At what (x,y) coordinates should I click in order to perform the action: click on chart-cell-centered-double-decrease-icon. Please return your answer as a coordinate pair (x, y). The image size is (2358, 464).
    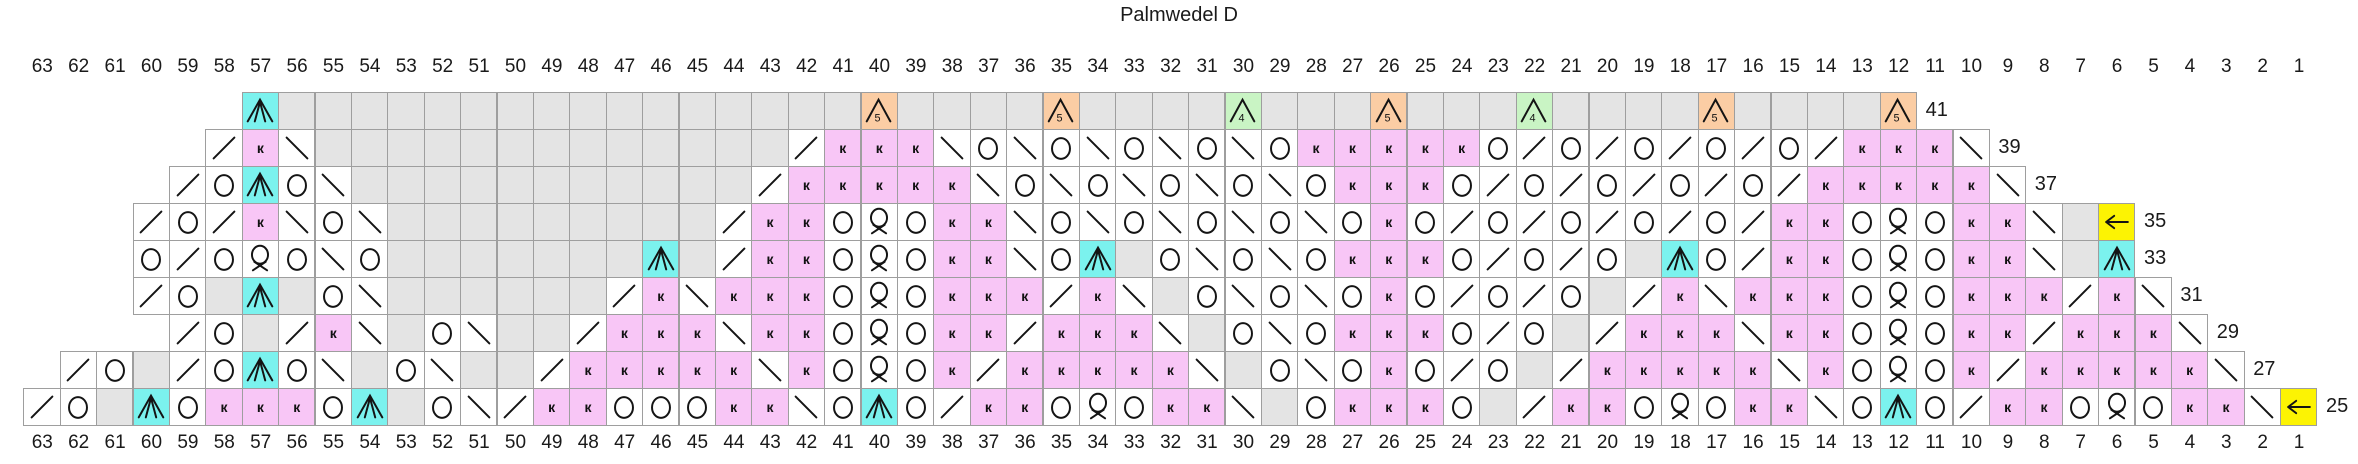
    Looking at the image, I should click on (879, 406).